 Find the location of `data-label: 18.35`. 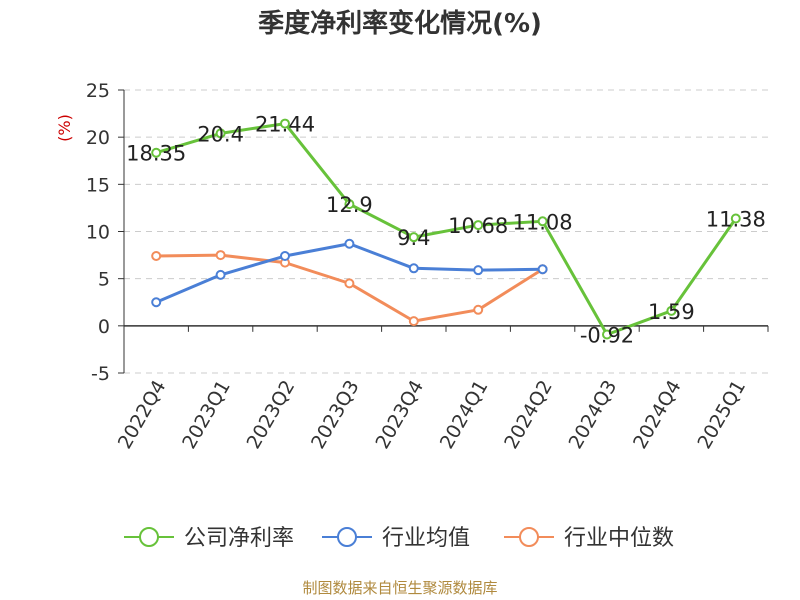

data-label: 18.35 is located at coordinates (156, 154).